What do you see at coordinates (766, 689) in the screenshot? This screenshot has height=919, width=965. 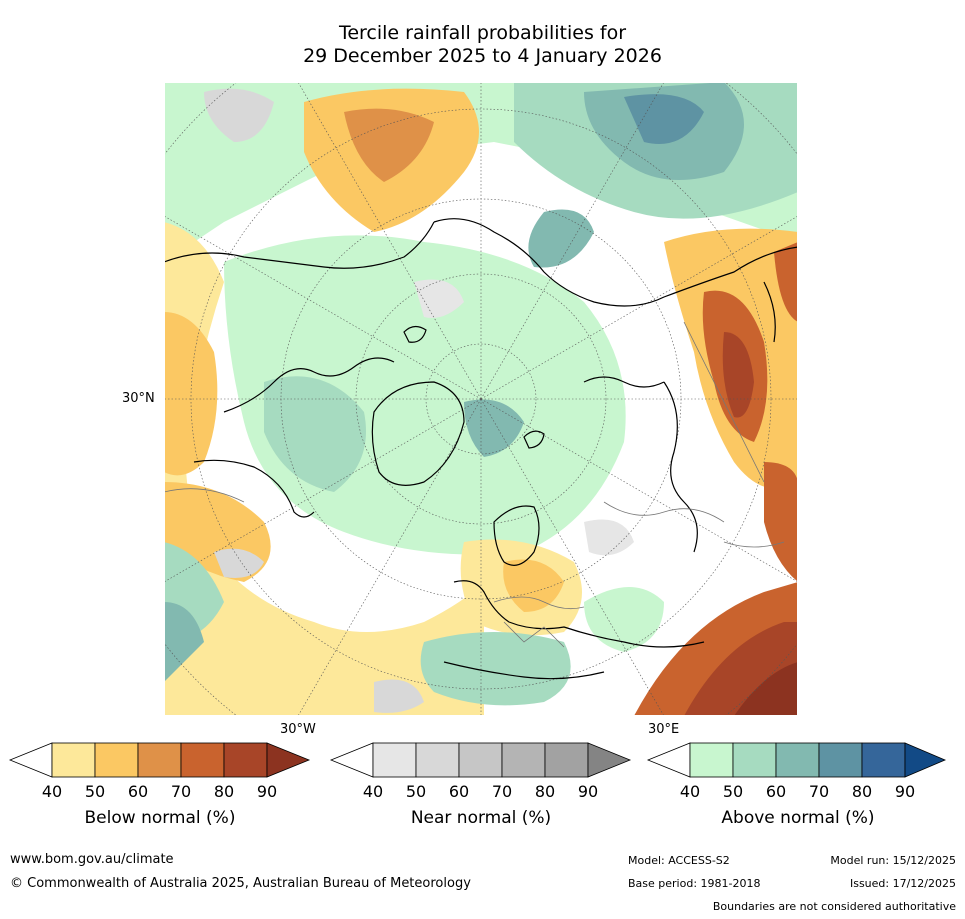 I see `region-below-se-darkest` at bounding box center [766, 689].